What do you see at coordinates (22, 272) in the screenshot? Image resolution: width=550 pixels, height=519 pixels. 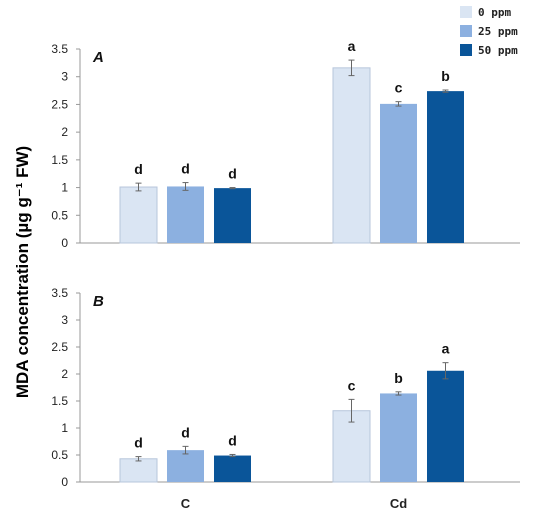 I see `y-axis-label: MDA concentration (µg g⁻¹ FW)` at bounding box center [22, 272].